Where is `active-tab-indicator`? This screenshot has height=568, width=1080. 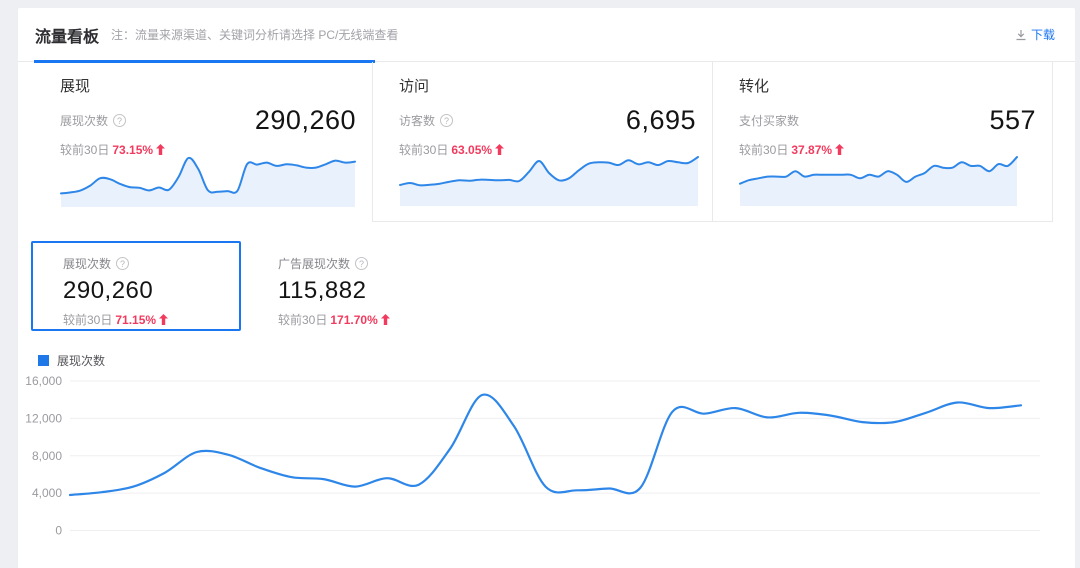 active-tab-indicator is located at coordinates (204, 61).